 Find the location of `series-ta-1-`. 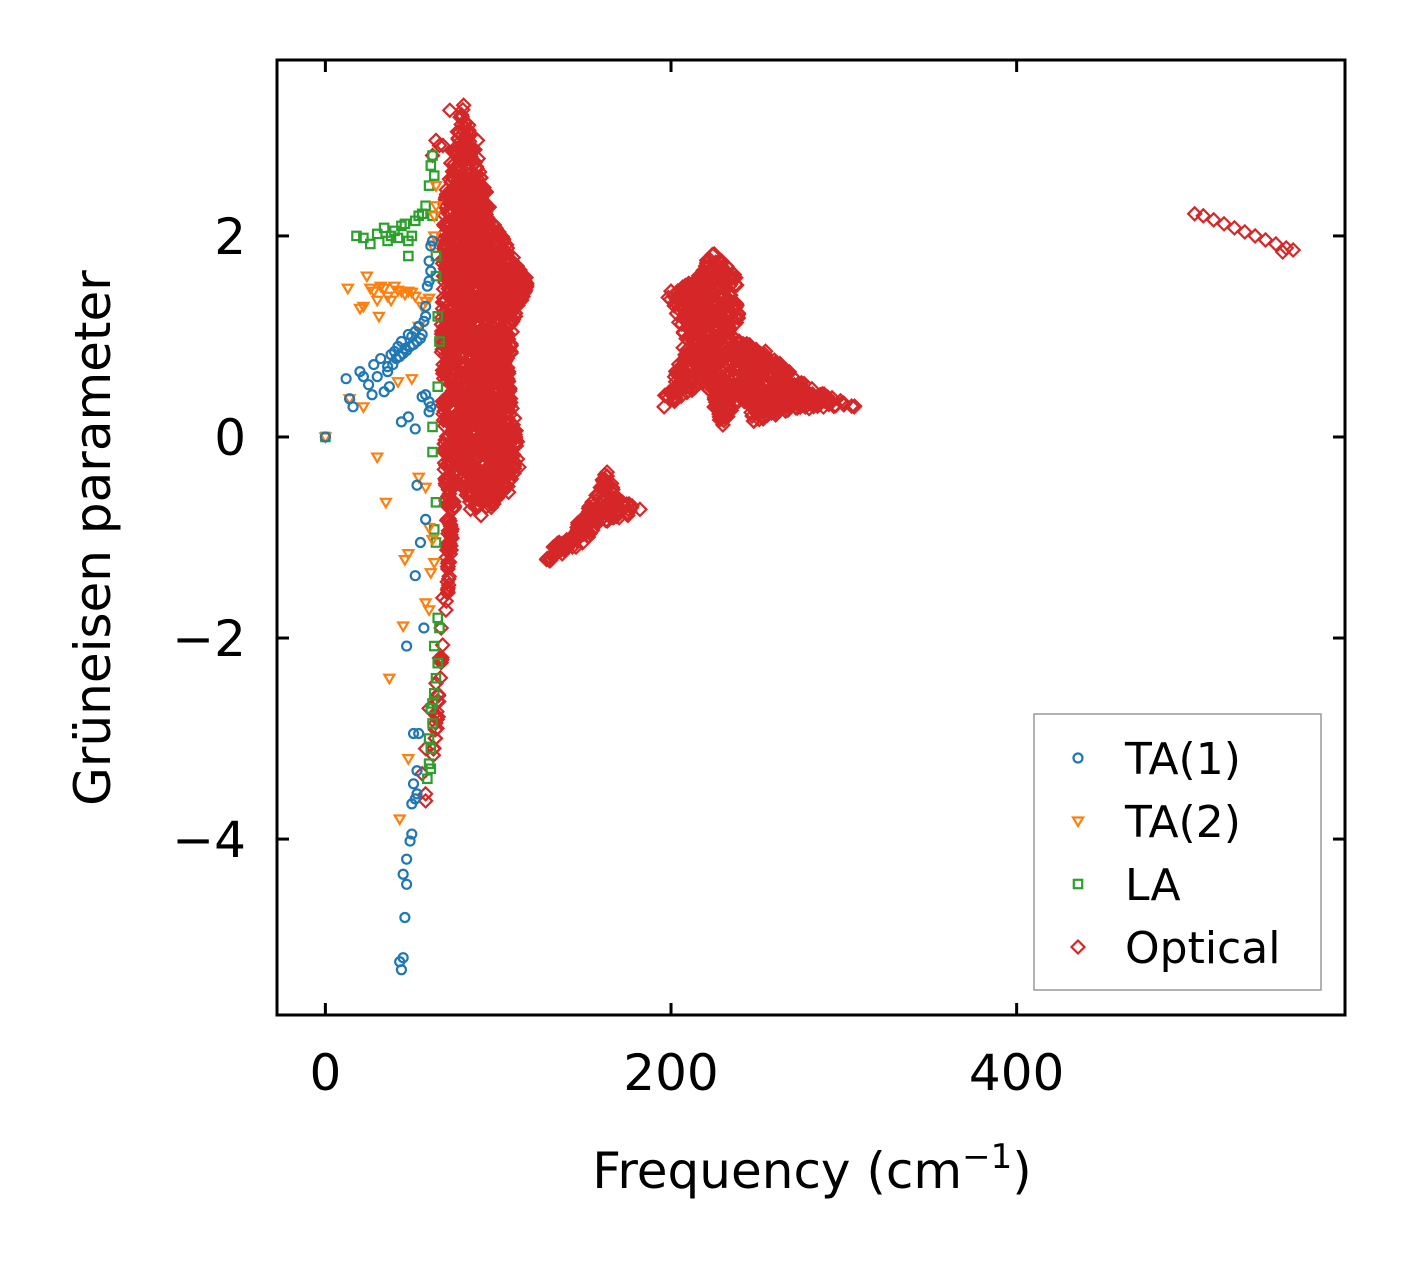

series-ta-1- is located at coordinates (379, 605).